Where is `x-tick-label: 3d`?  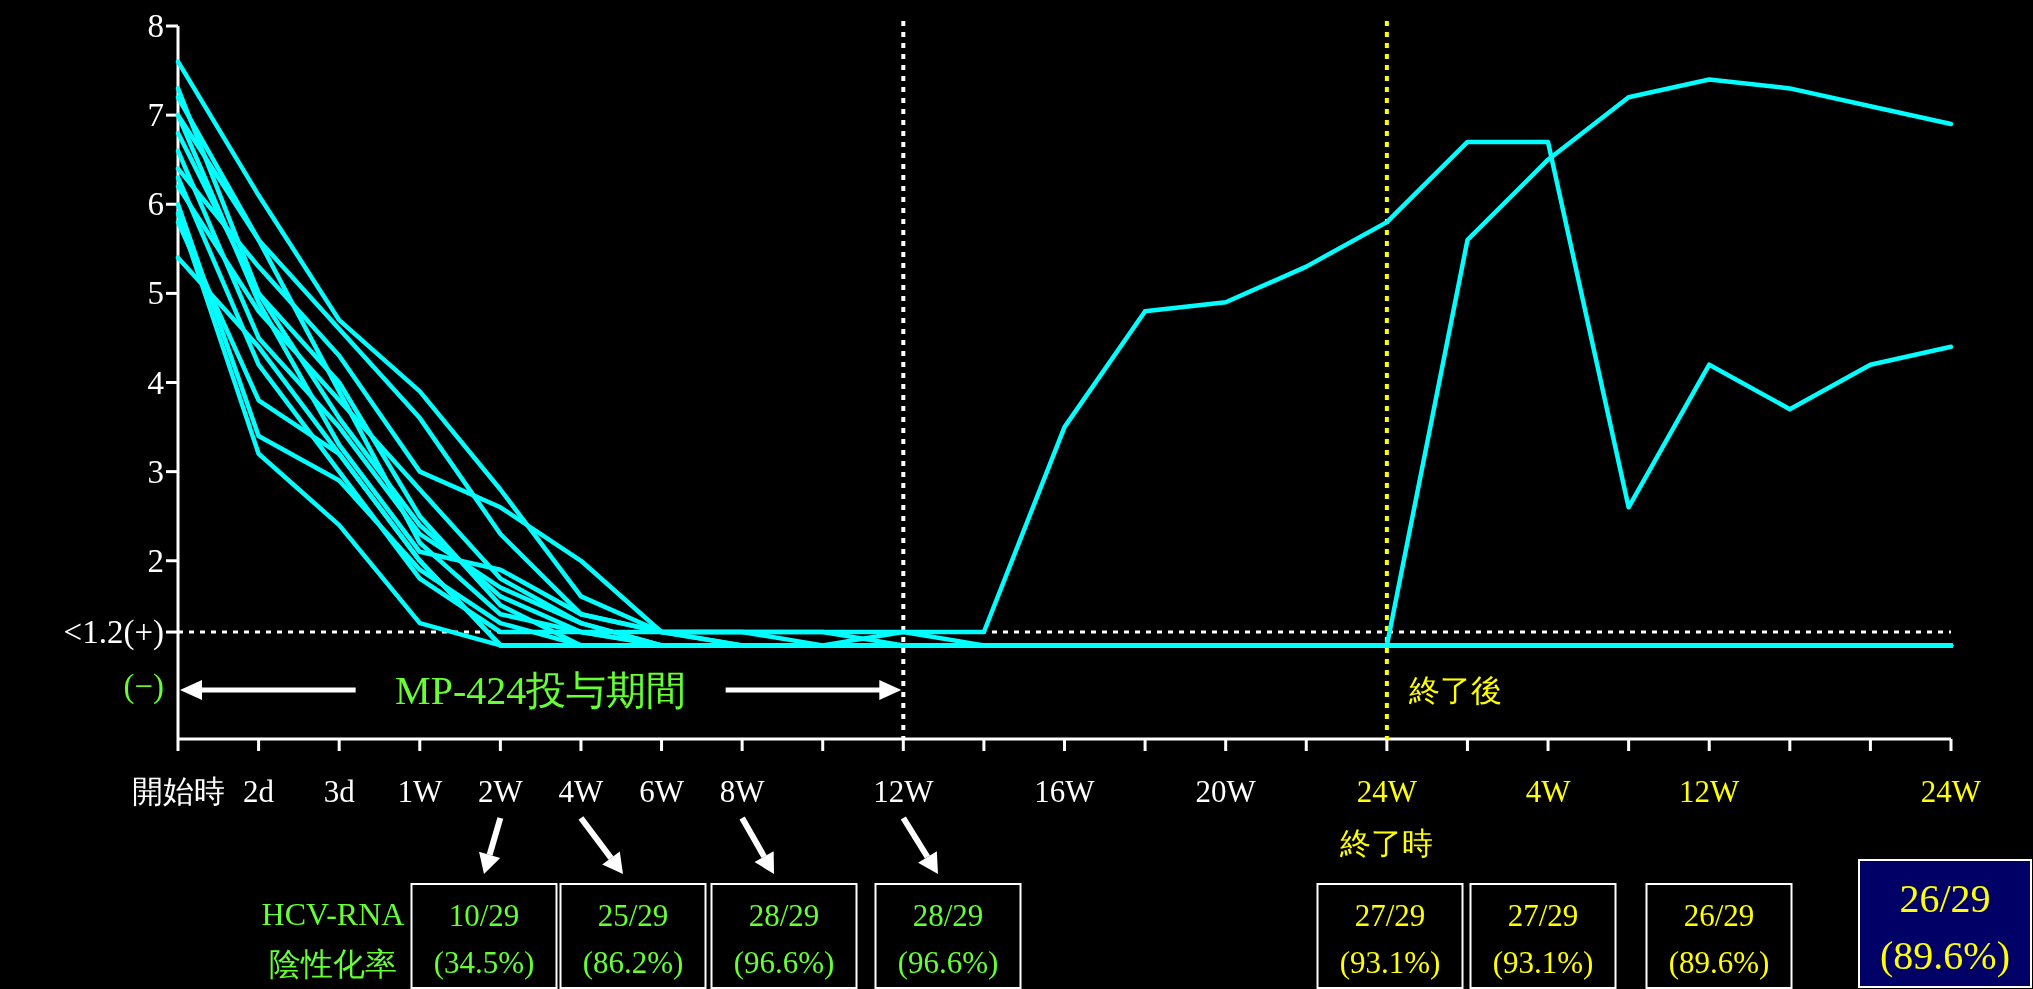 x-tick-label: 3d is located at coordinates (339, 791).